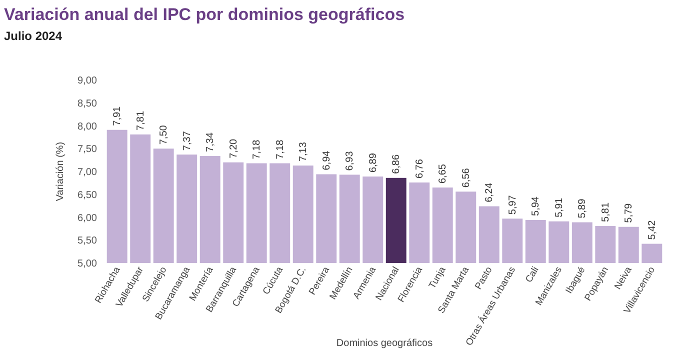 The width and height of the screenshot is (676, 350). I want to click on data-label: 6,86, so click(396, 164).